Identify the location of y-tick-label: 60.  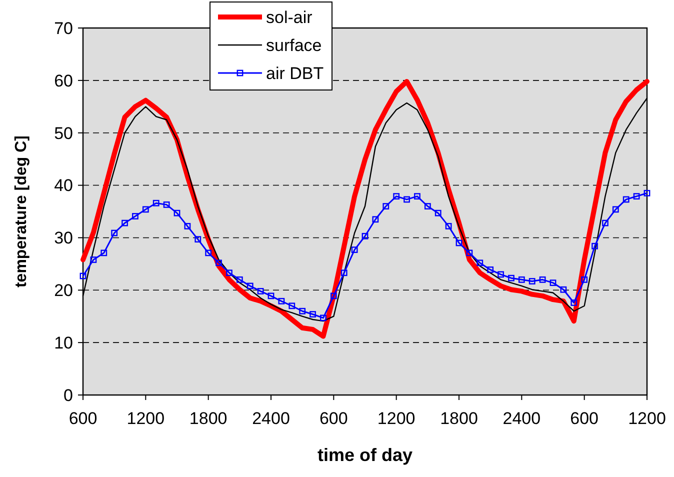
(63, 80).